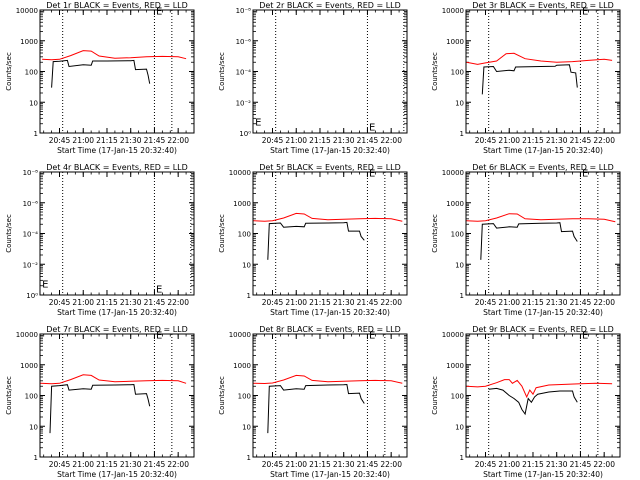  Describe the element at coordinates (117, 5) in the screenshot. I see `panel-title: Det 1r BLACK = Events, RED = LLD` at that location.